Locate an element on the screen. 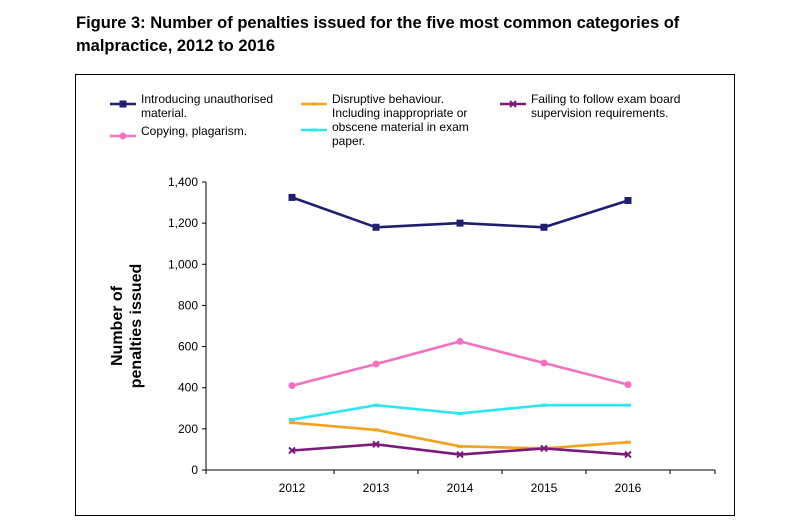  chart-title-line-2: malpractice, 2012 to 2016 is located at coordinates (176, 46).